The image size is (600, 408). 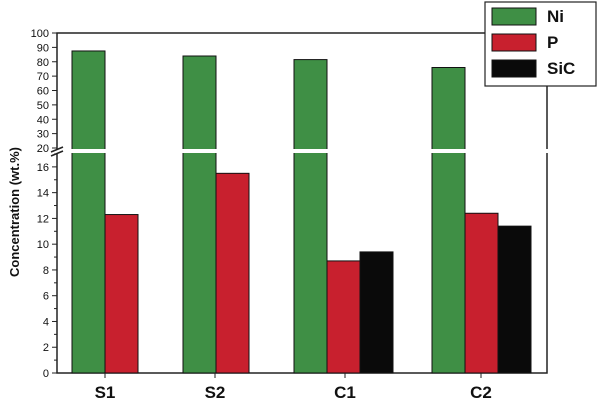 I want to click on legend-label-p: P, so click(x=552, y=42).